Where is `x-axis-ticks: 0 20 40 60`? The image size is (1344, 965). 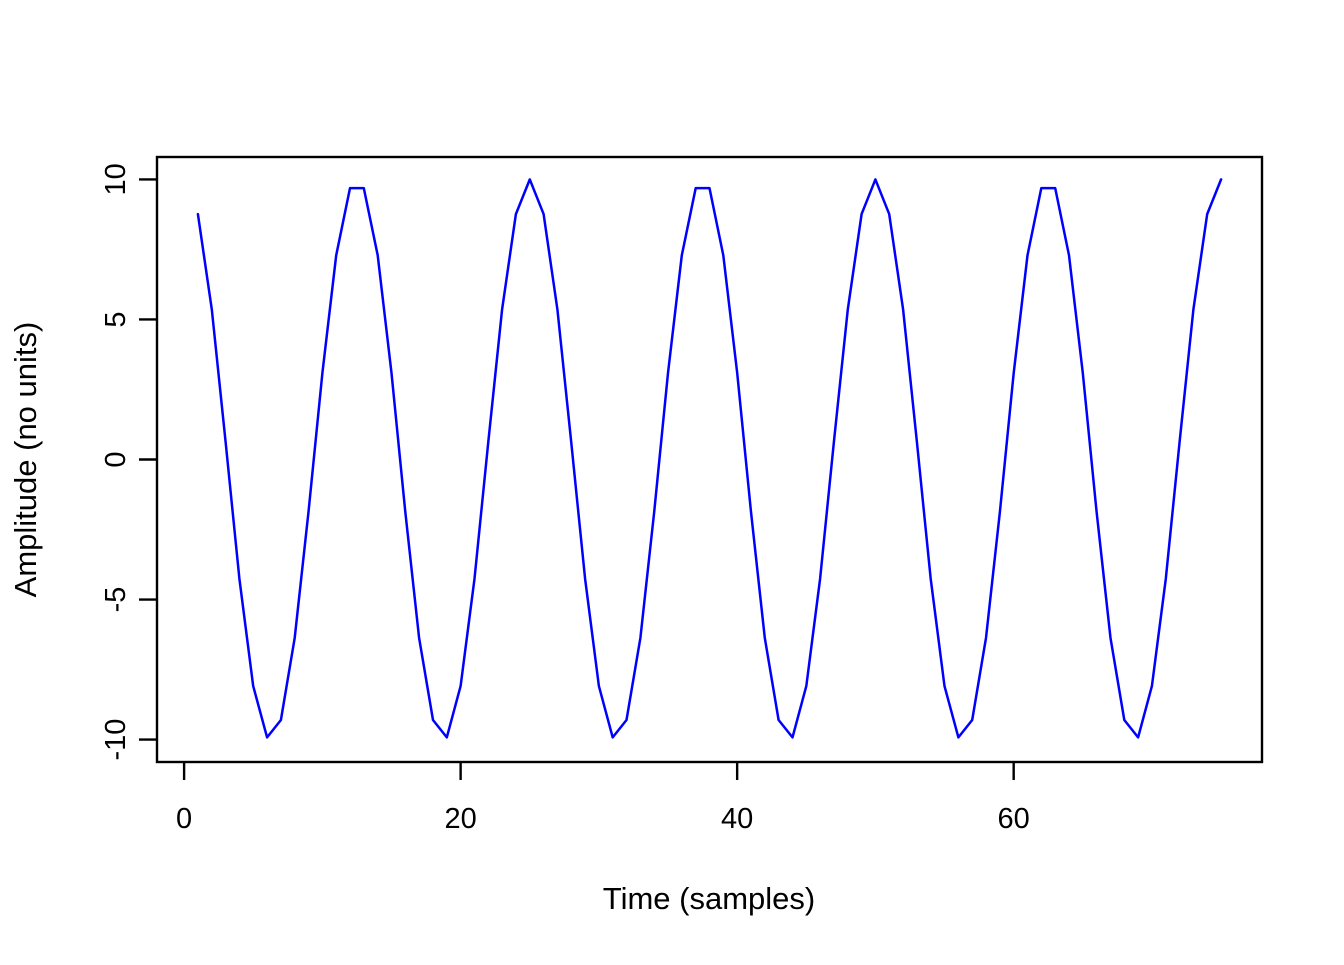 x-axis-ticks: 0 20 40 60 is located at coordinates (603, 798).